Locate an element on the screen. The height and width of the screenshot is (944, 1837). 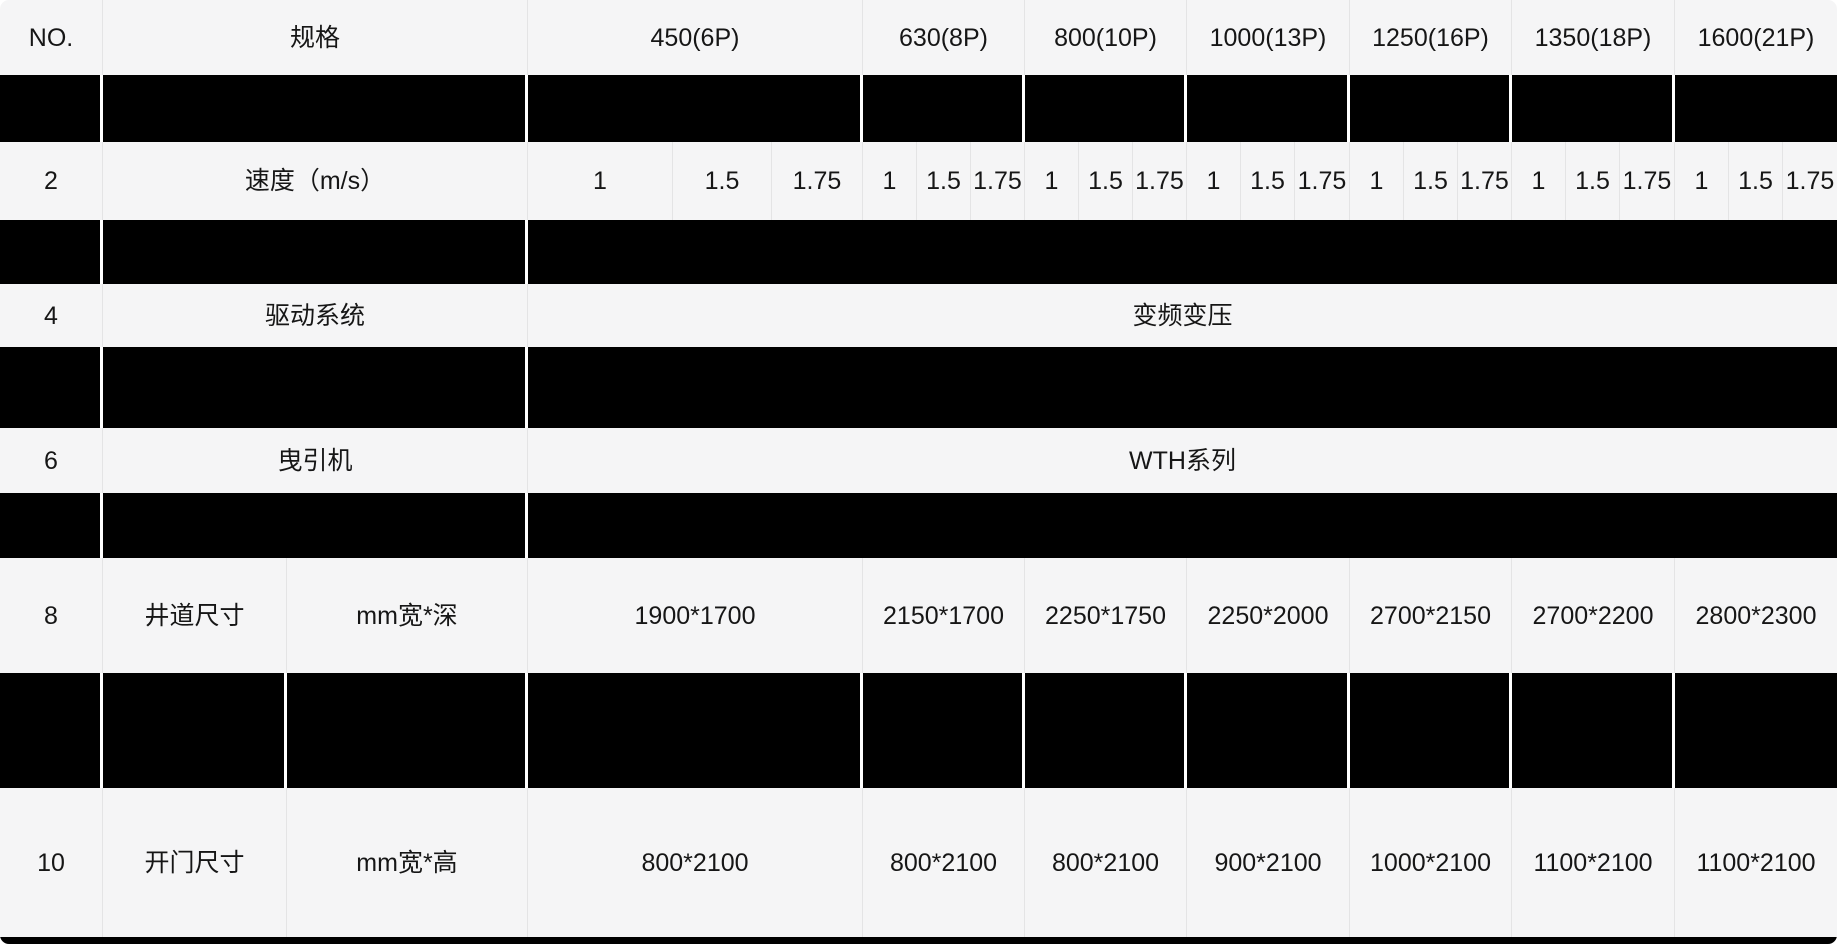
shaft-size-cell: 2800*2300 is located at coordinates (1756, 615).